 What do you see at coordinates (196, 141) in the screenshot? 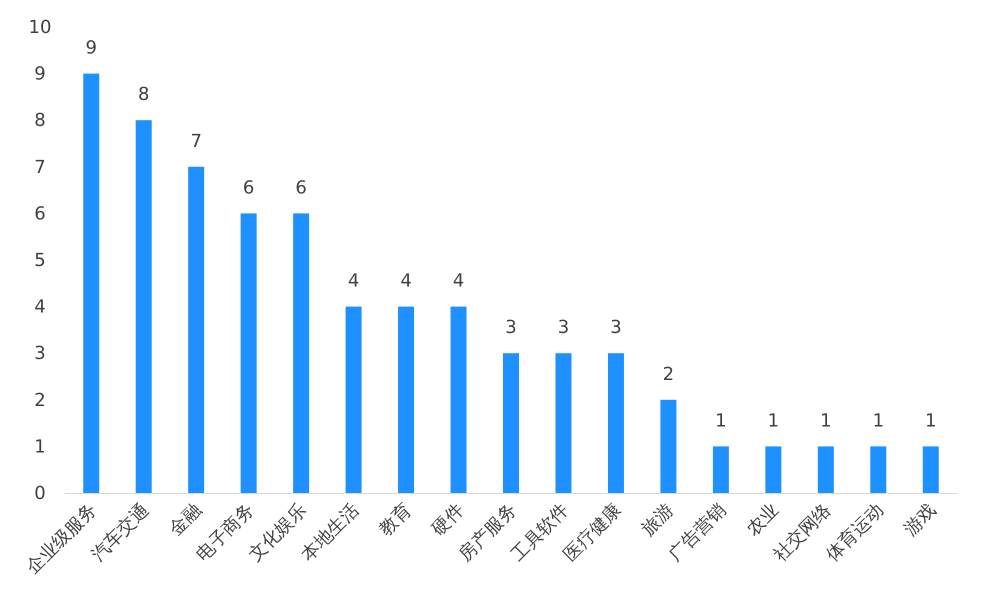
I see `data-label: 7` at bounding box center [196, 141].